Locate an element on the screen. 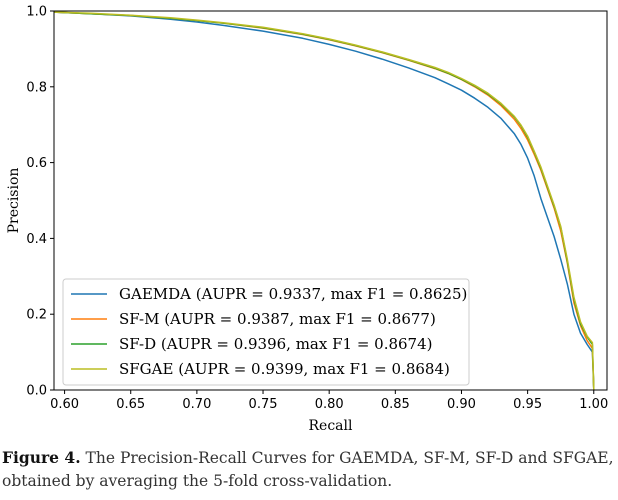  legend-box is located at coordinates (266, 332).